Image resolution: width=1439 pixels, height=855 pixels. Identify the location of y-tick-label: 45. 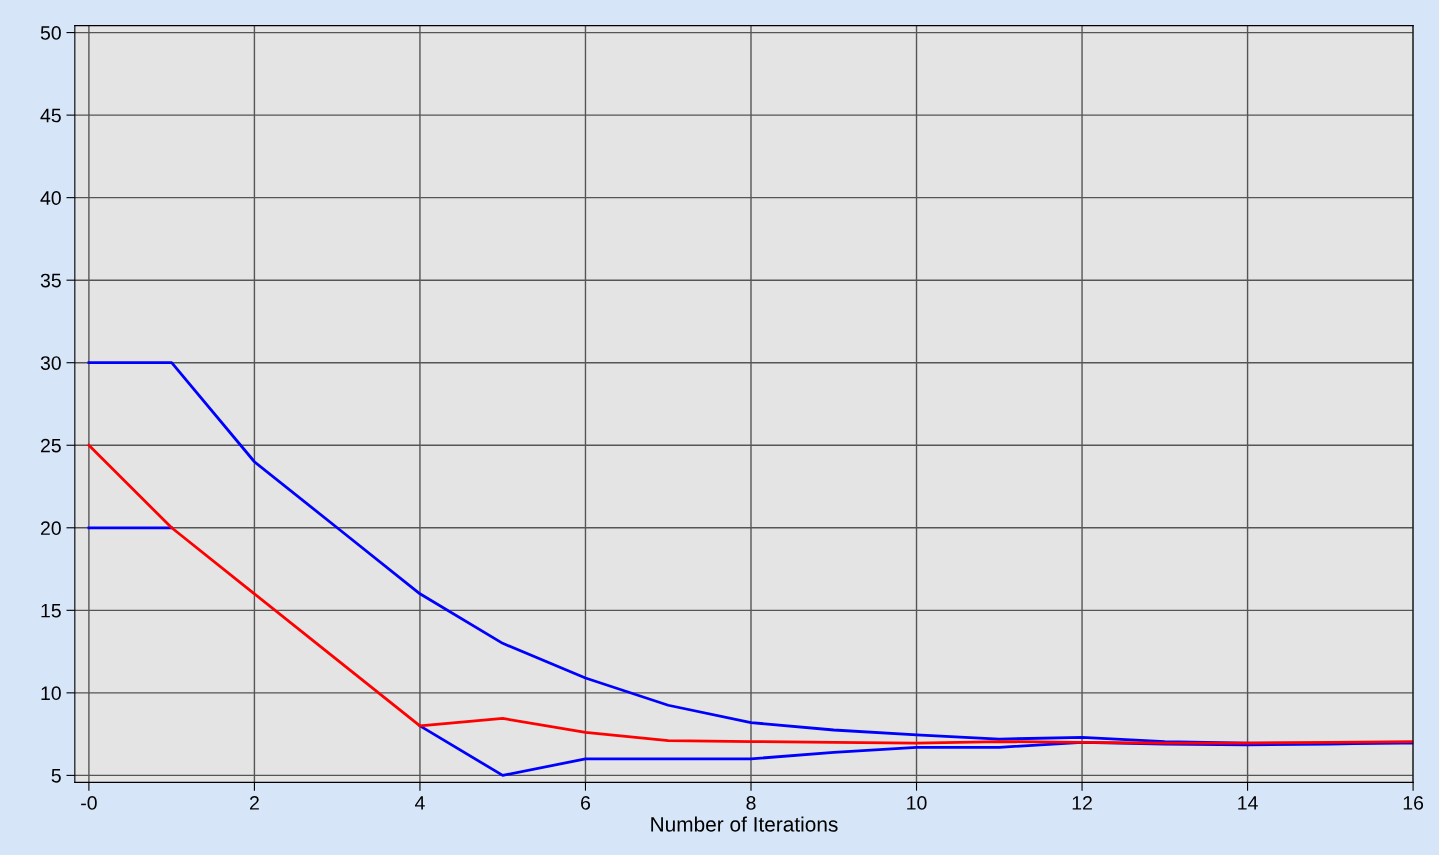
(50, 115).